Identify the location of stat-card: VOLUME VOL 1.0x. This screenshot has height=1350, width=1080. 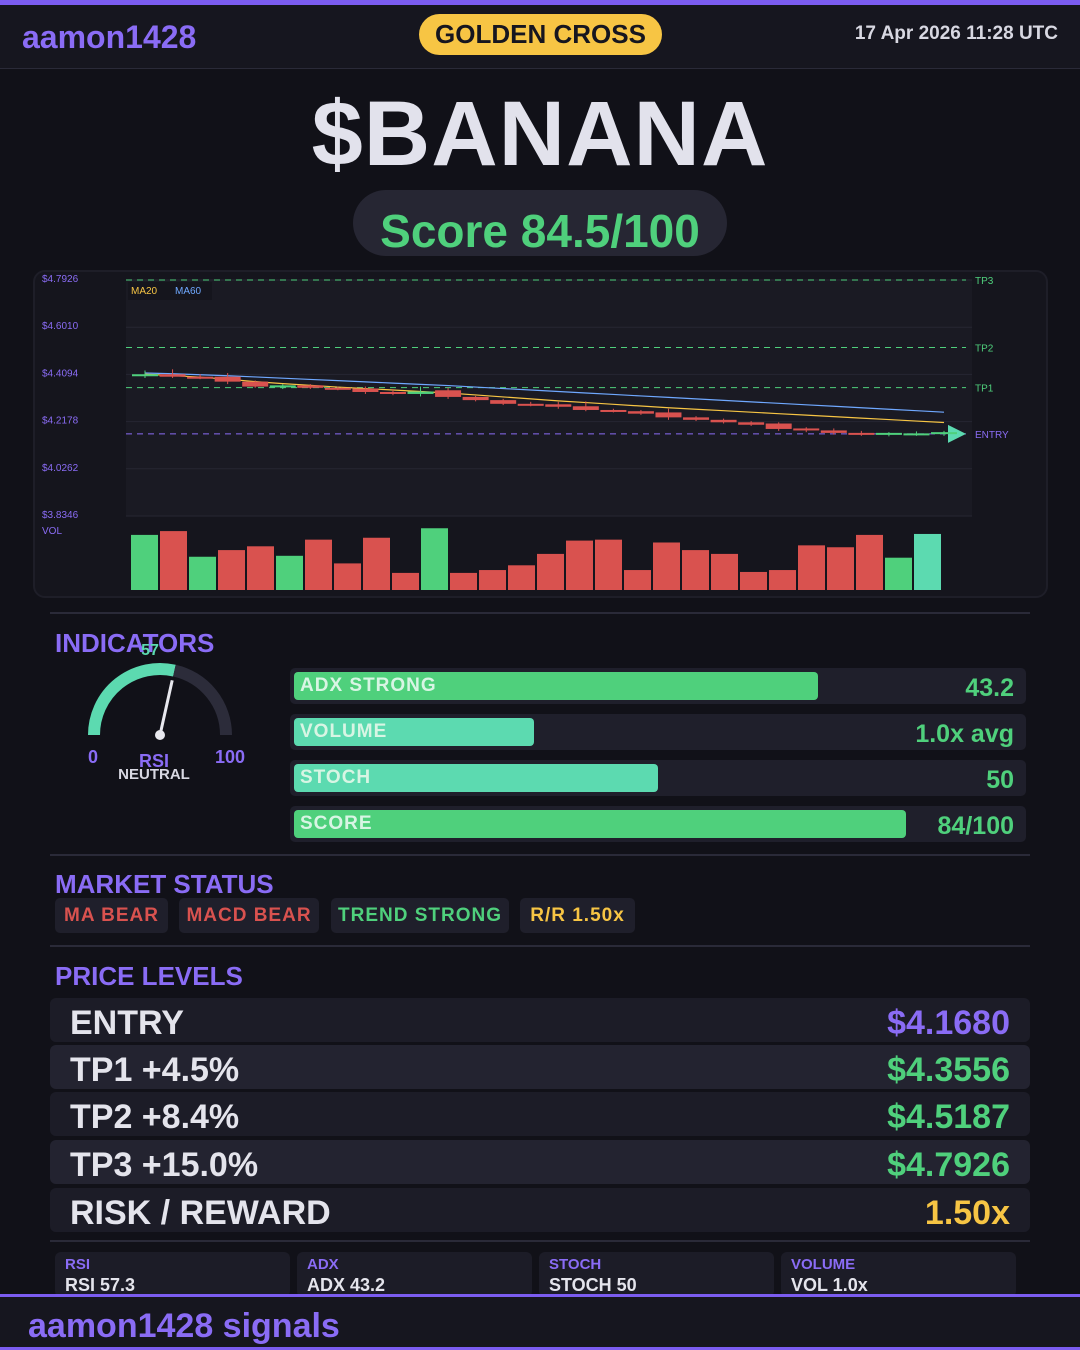
(898, 1274).